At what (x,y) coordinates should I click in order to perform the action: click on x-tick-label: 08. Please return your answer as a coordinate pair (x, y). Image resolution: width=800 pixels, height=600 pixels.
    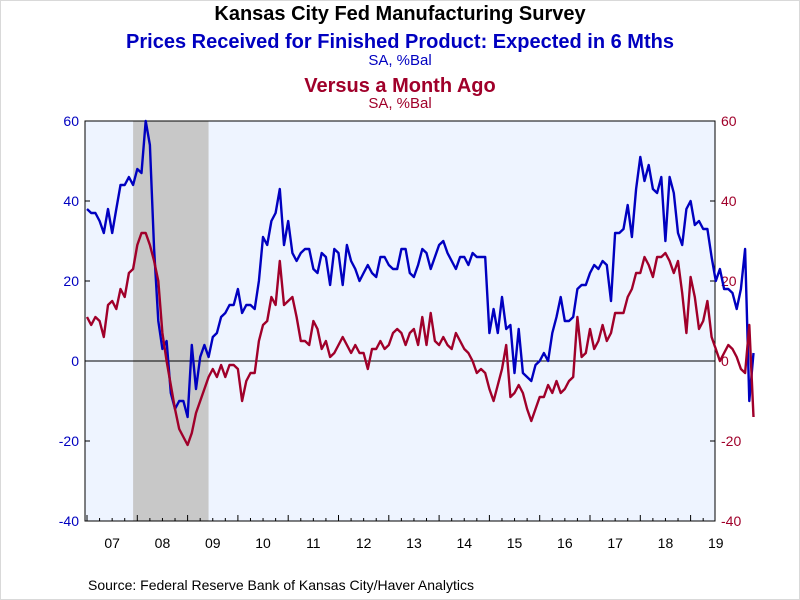
    Looking at the image, I should click on (163, 543).